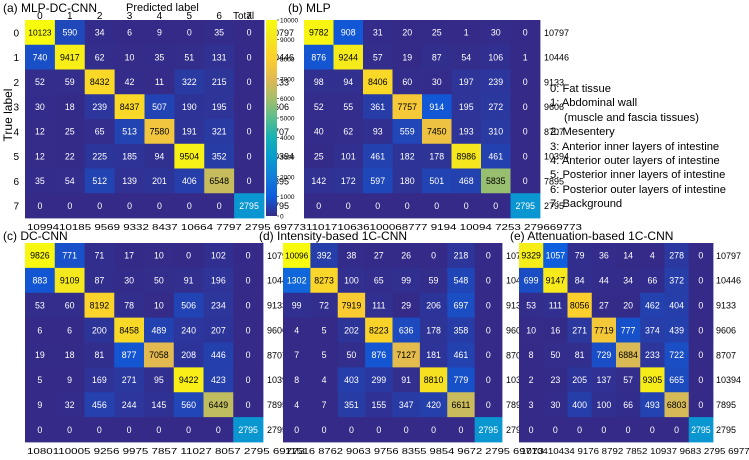 Image resolution: width=749 pixels, height=460 pixels. What do you see at coordinates (129, 305) in the screenshot?
I see `cell-value-label: 78` at bounding box center [129, 305].